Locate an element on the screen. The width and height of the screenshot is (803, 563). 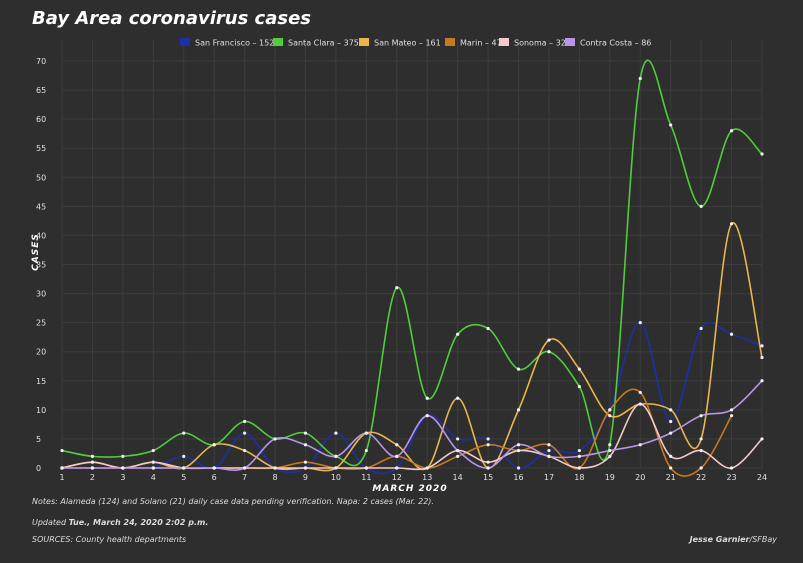
x-tick-label: 21 is located at coordinates (671, 477).